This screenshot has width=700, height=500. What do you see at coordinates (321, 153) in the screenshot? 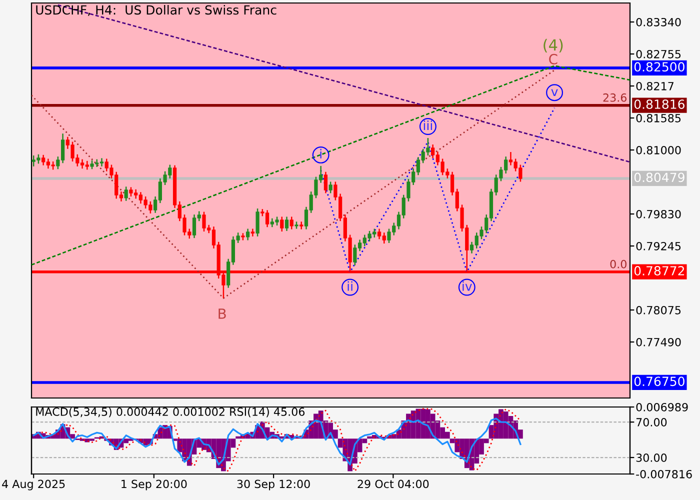
I see `annotation: i` at bounding box center [321, 153].